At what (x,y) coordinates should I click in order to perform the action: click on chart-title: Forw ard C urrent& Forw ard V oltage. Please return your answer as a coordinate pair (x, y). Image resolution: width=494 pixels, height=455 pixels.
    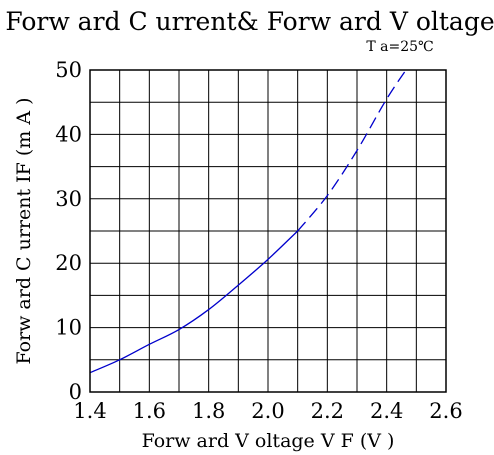
    Looking at the image, I should click on (249, 21).